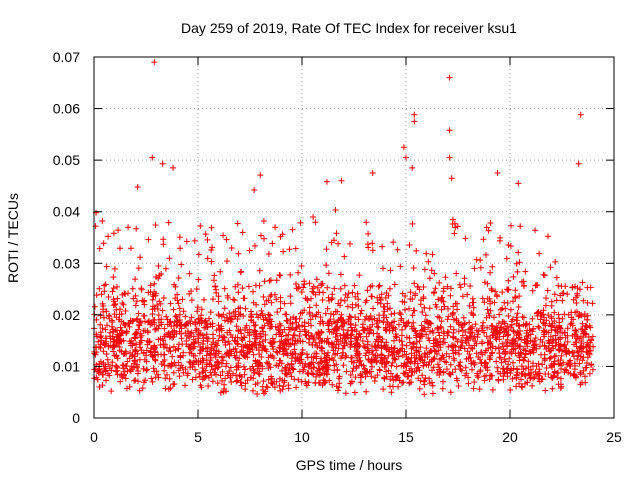 The height and width of the screenshot is (480, 640). What do you see at coordinates (66, 212) in the screenshot?
I see `y-tick-label: 0.04` at bounding box center [66, 212].